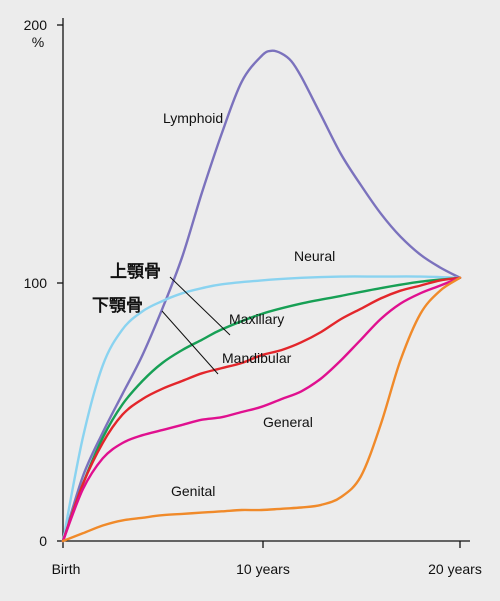 The image size is (500, 601). Describe the element at coordinates (38, 42) in the screenshot. I see `y-axis-unit: %` at that location.